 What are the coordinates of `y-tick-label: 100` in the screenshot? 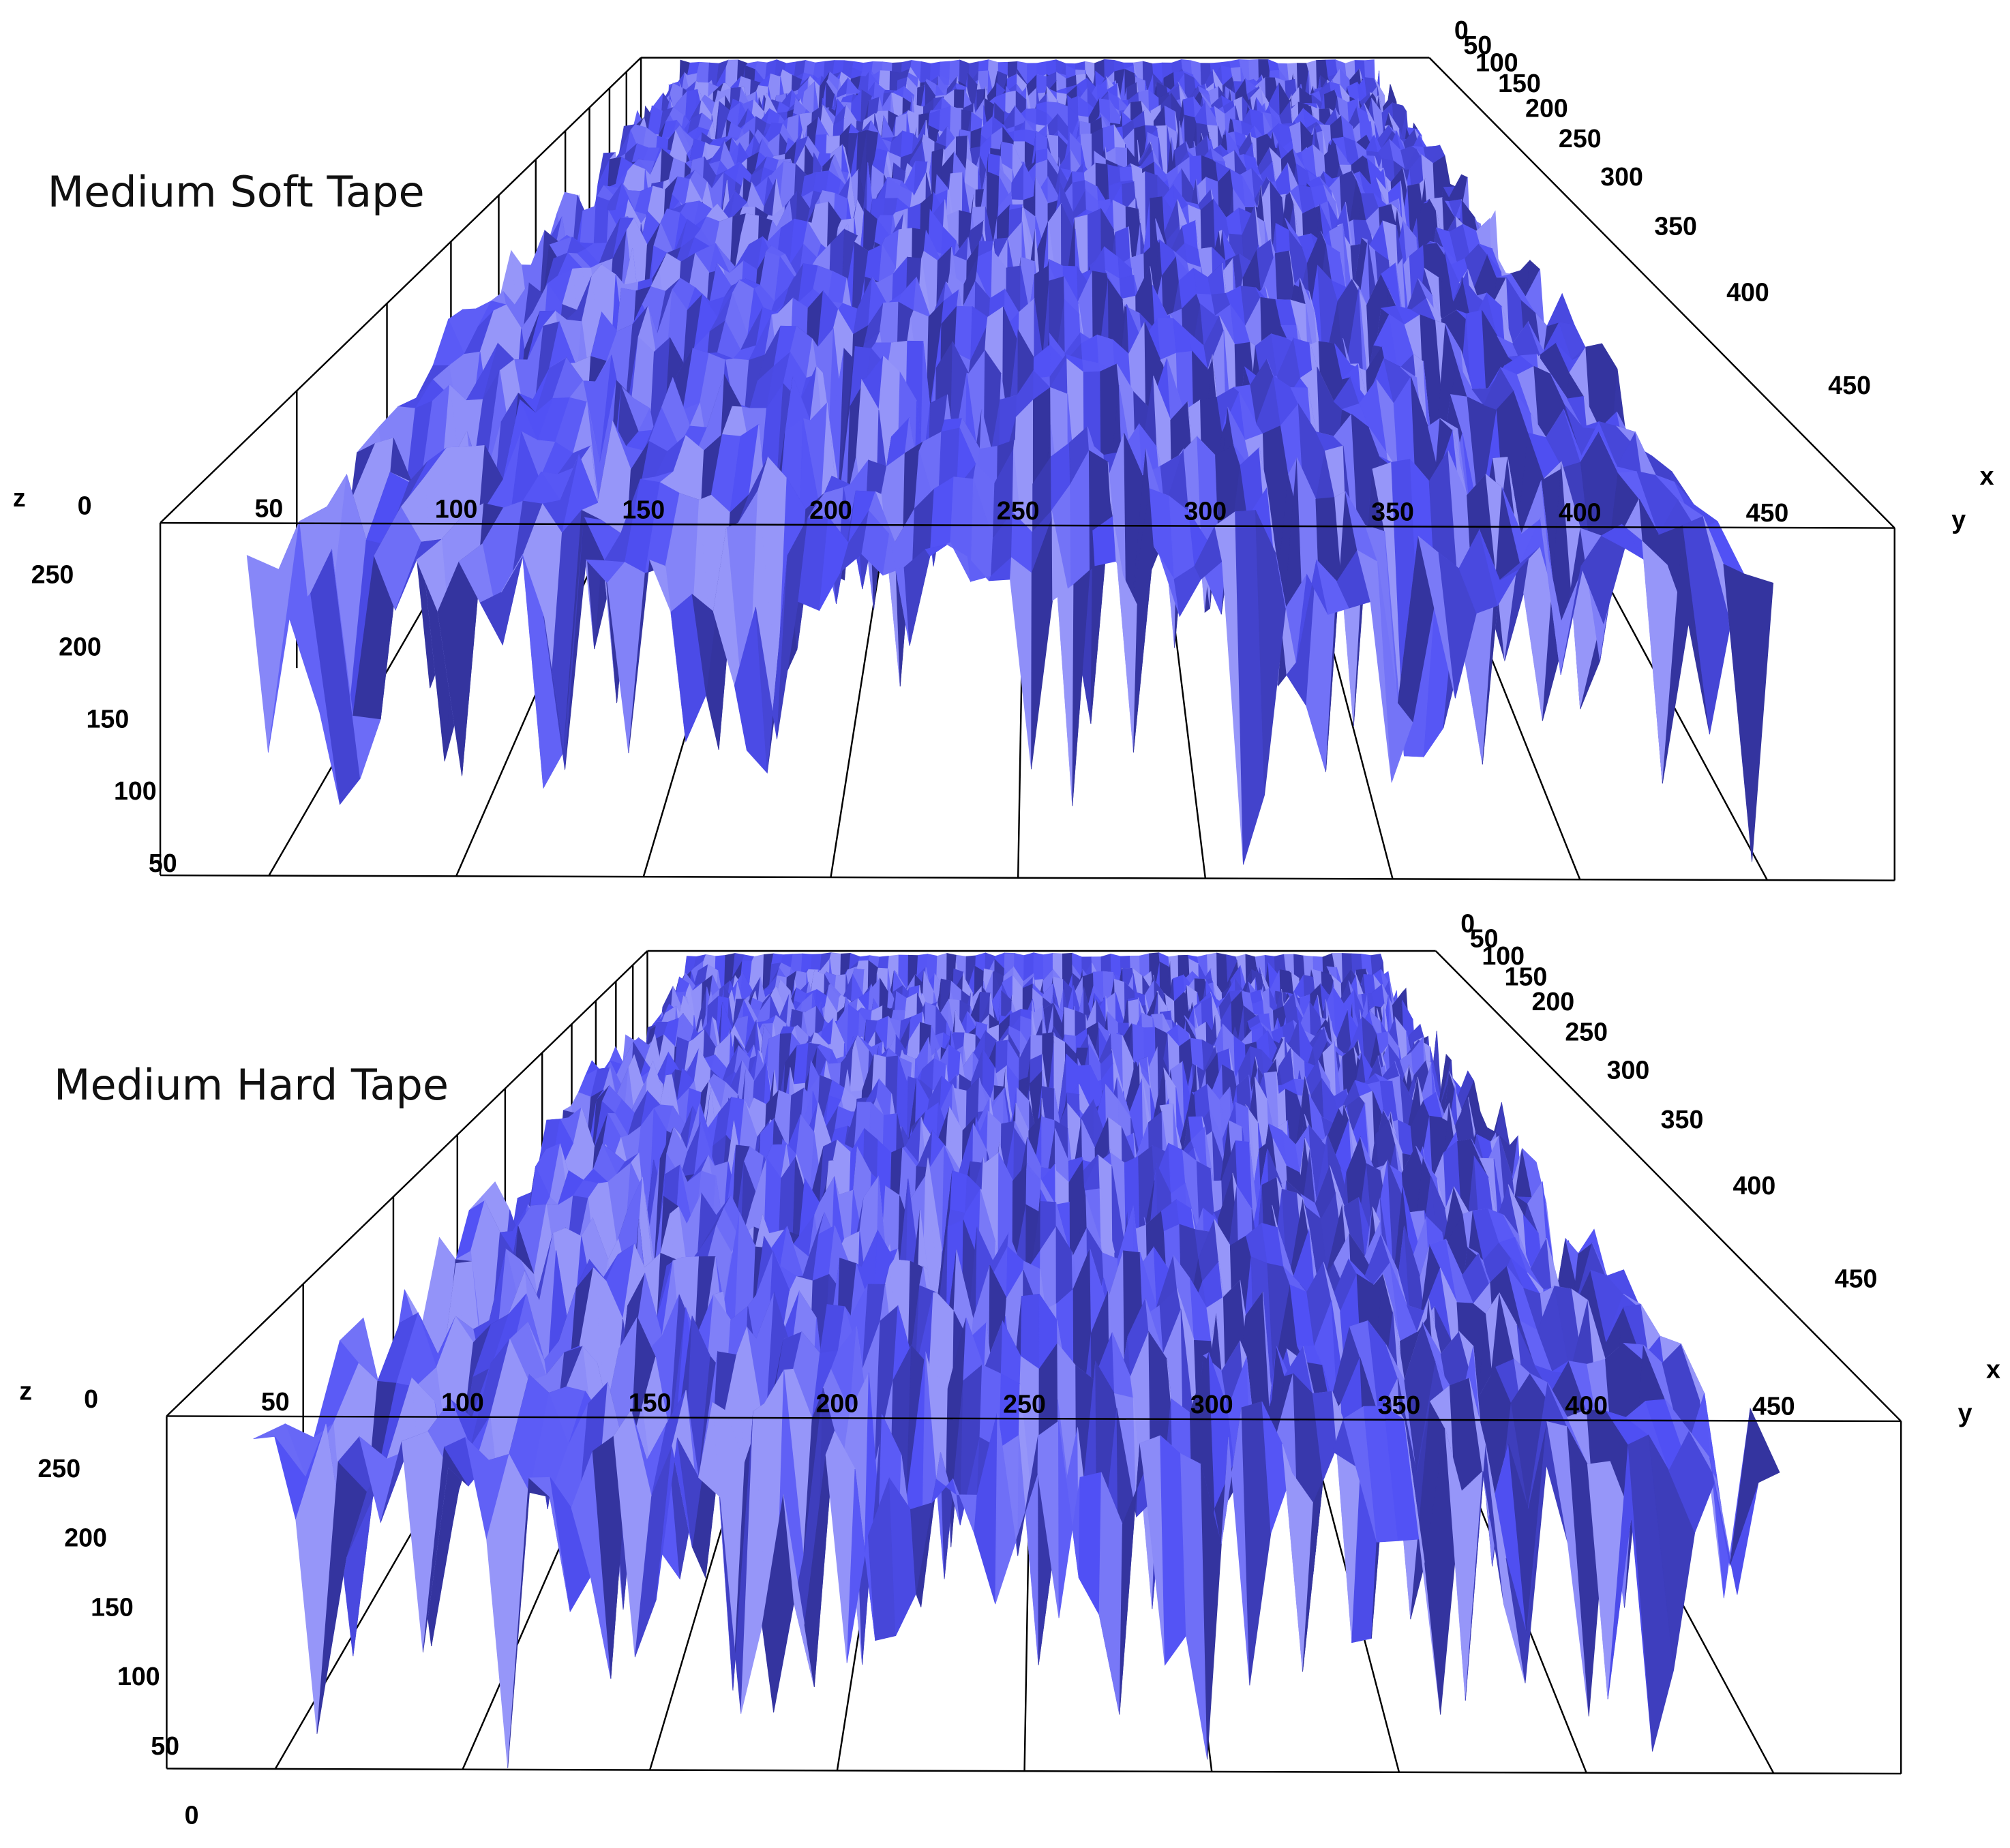 It's located at (456, 508).